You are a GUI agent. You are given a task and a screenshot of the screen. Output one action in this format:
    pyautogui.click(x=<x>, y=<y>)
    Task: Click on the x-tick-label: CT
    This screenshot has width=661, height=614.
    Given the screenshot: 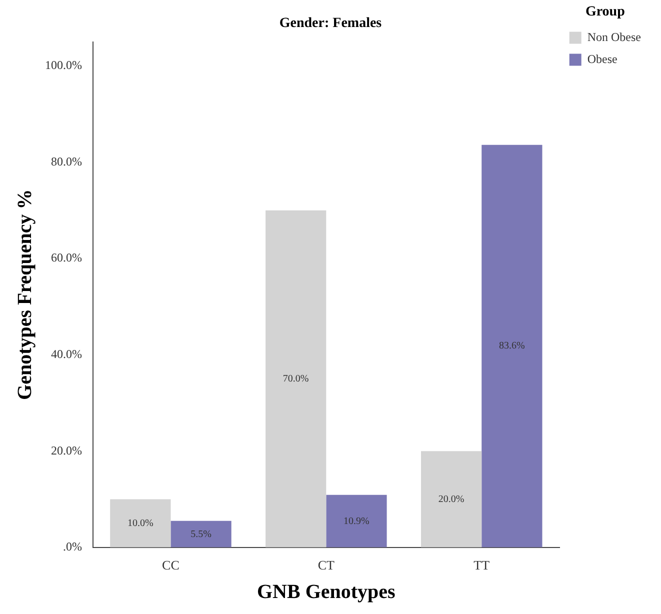 What is the action you would take?
    pyautogui.click(x=326, y=565)
    